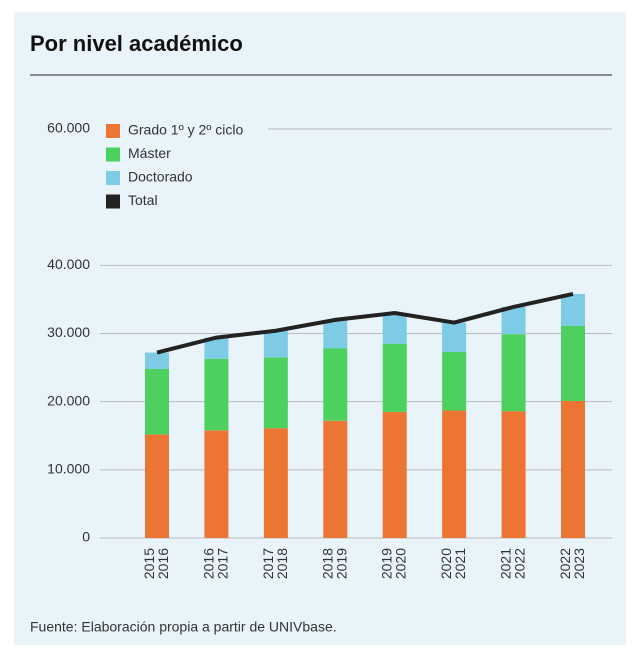 This screenshot has height=664, width=640. I want to click on y-tick-label: 60.000, so click(68, 128).